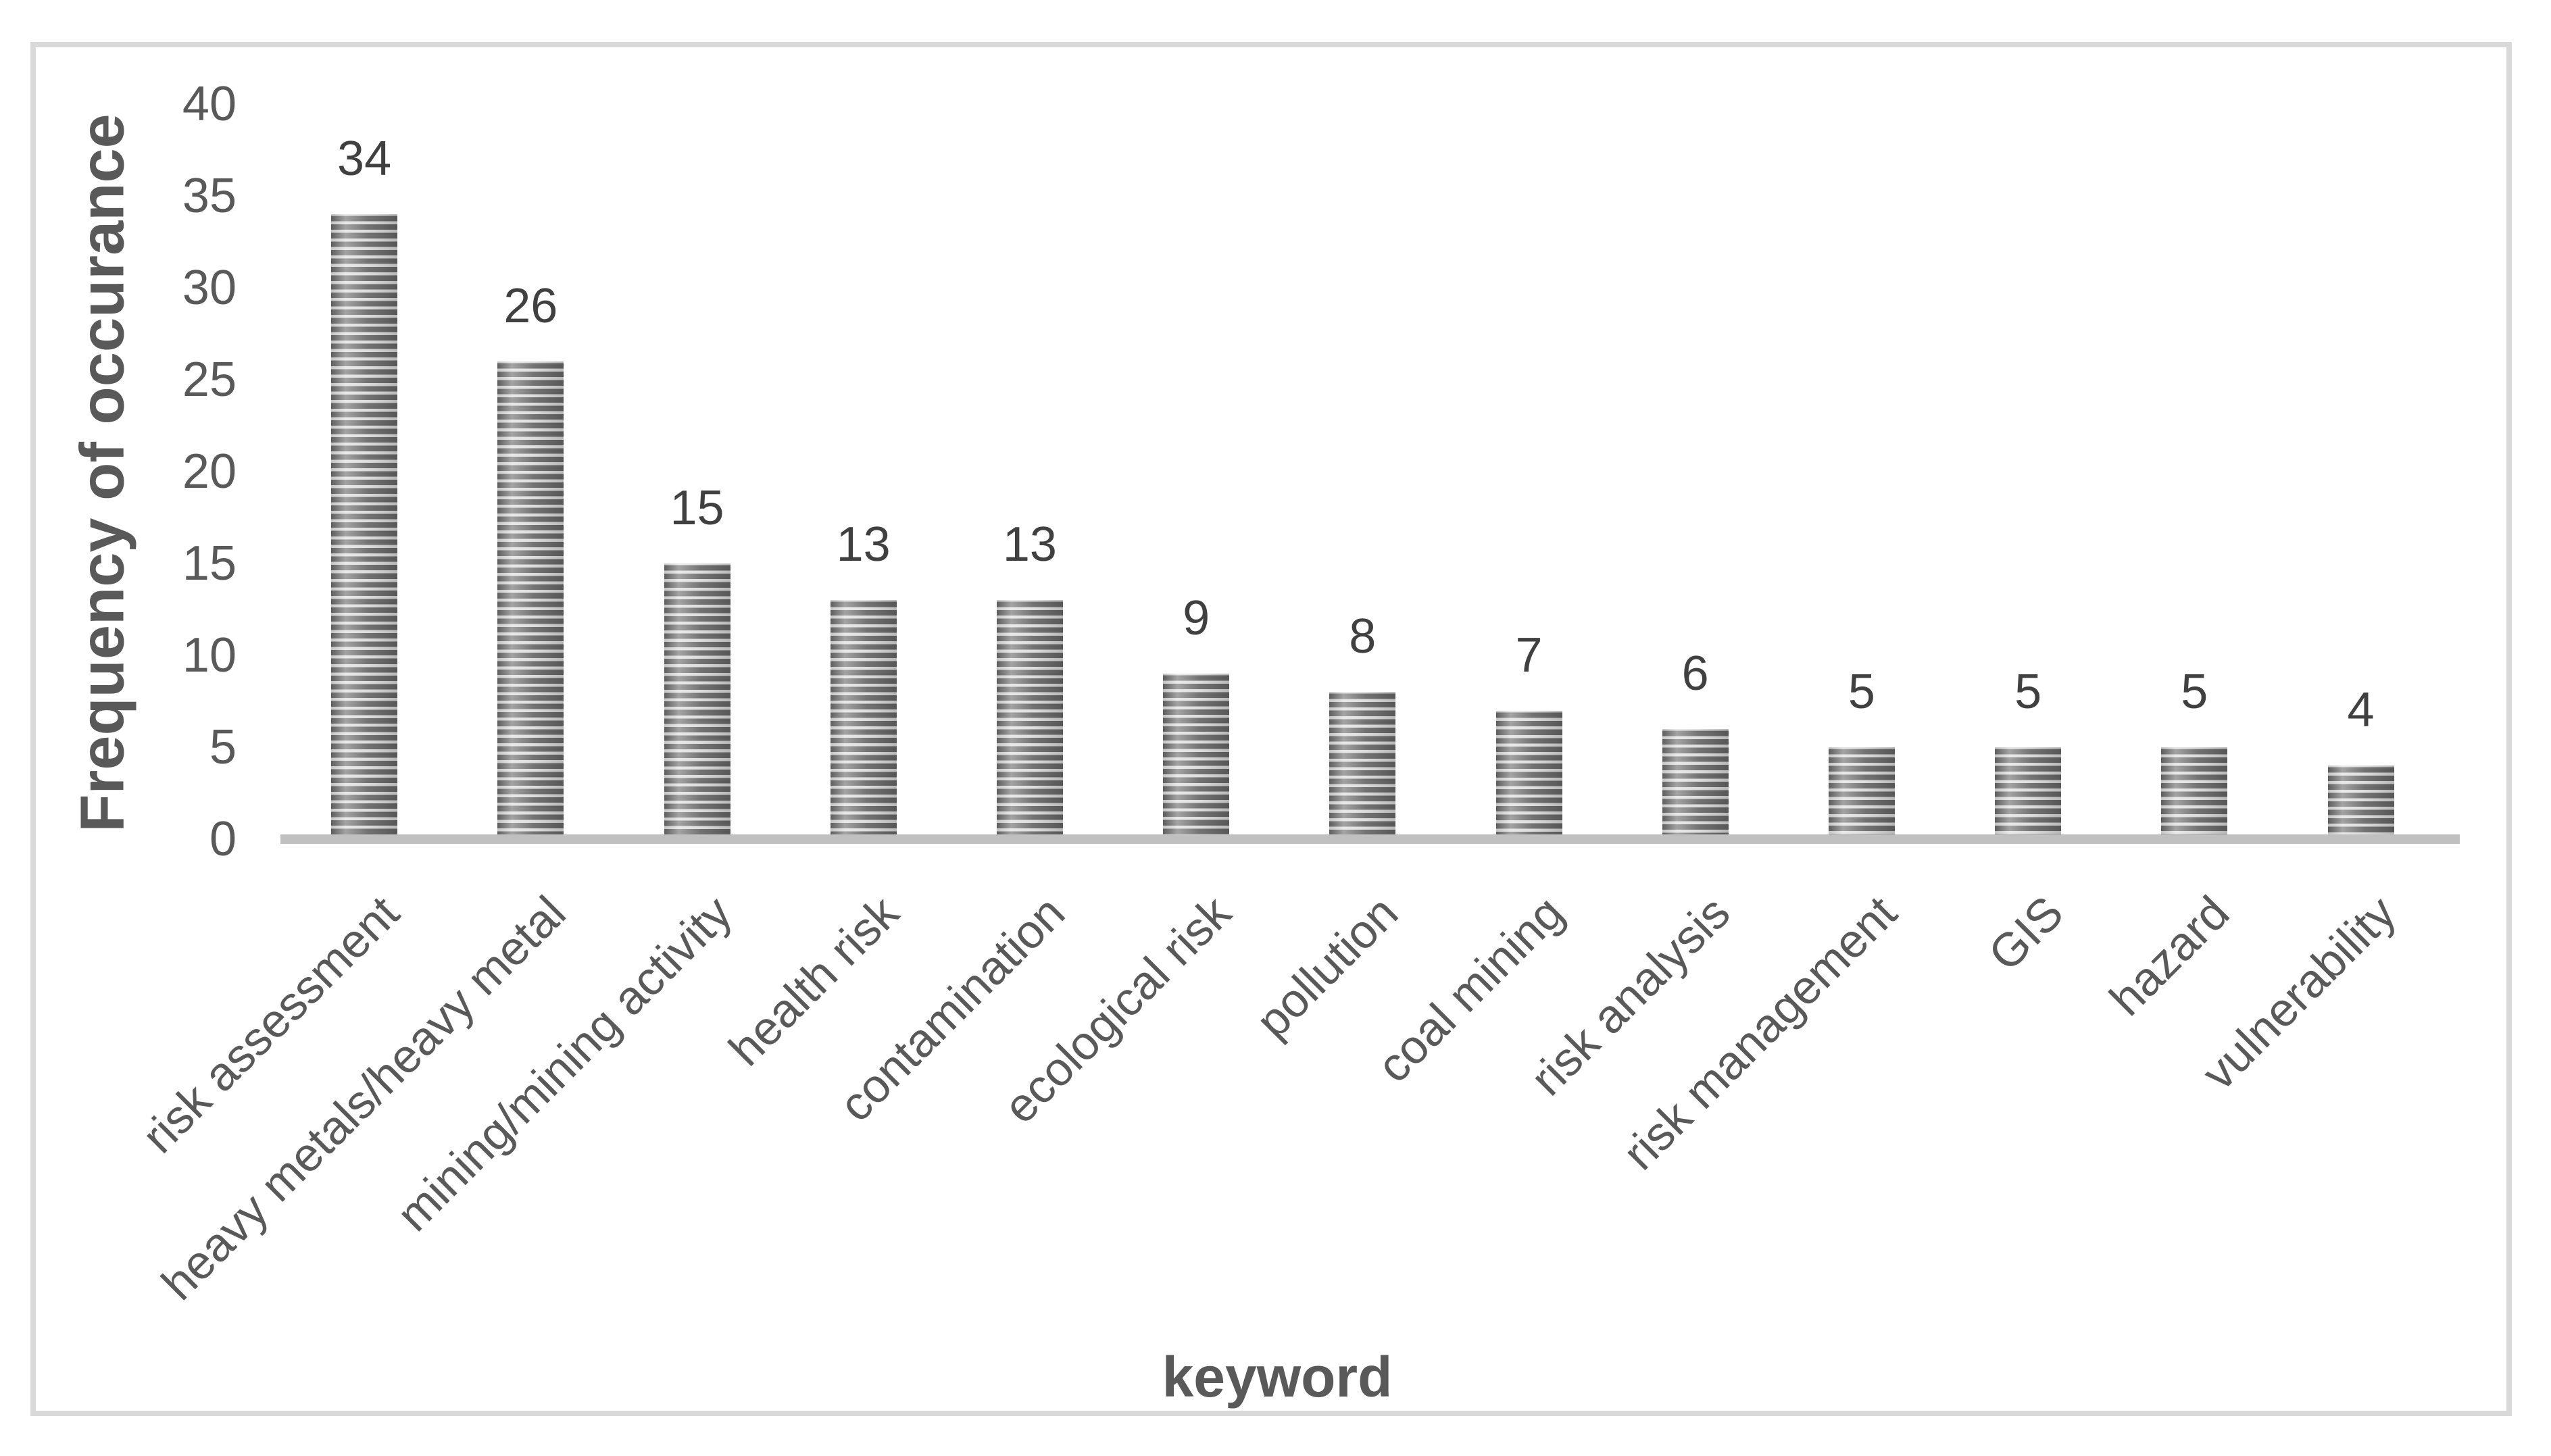 Image resolution: width=2551 pixels, height=1456 pixels. What do you see at coordinates (1529, 655) in the screenshot?
I see `bar-value-label: 7` at bounding box center [1529, 655].